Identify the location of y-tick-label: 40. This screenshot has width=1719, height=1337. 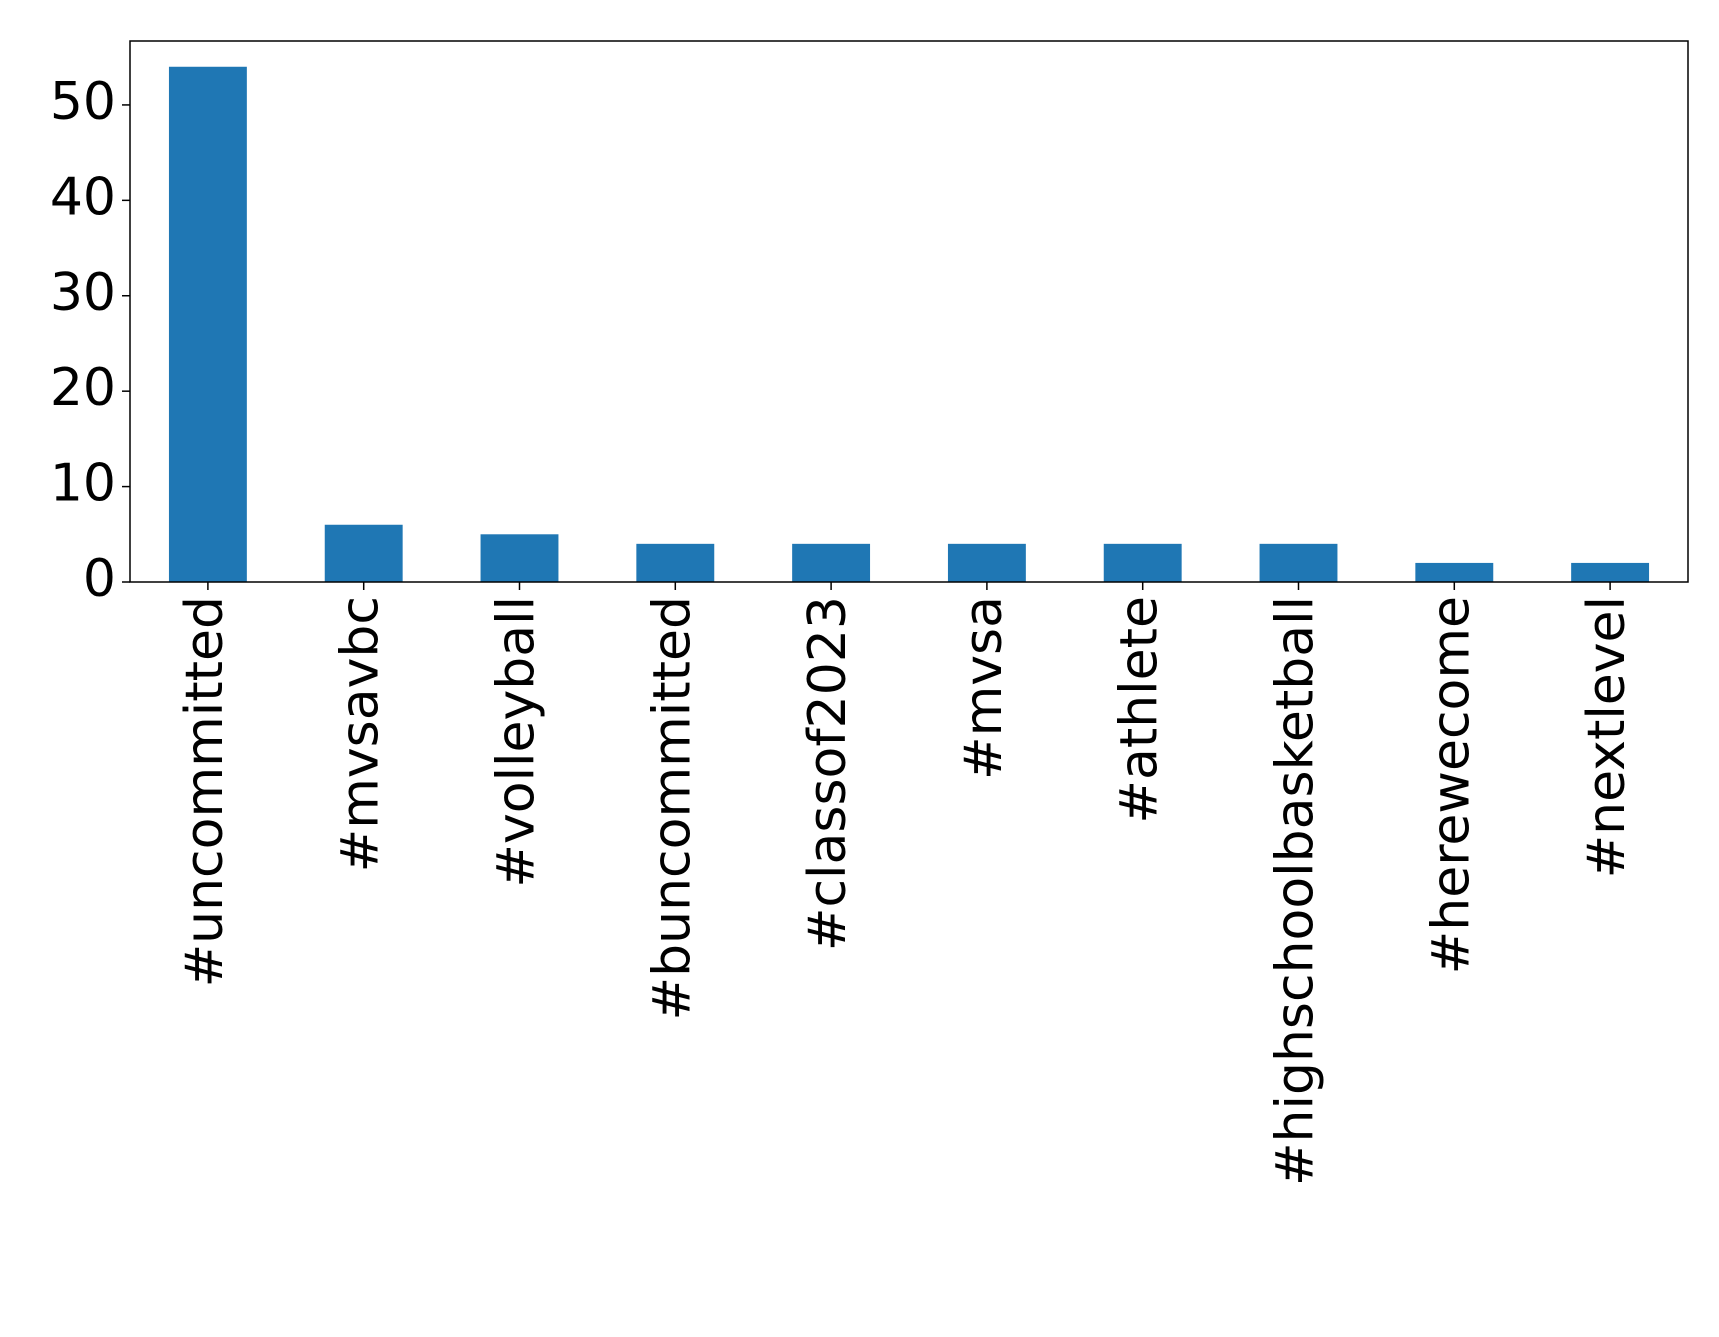
(83, 197).